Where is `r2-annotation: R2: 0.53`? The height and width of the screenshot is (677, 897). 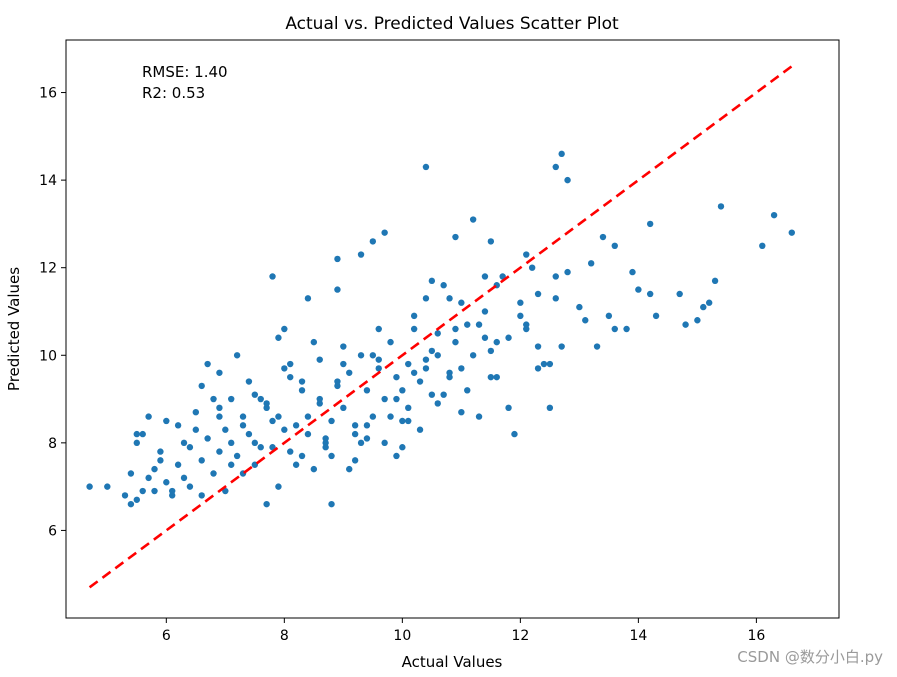 r2-annotation: R2: 0.53 is located at coordinates (173, 93).